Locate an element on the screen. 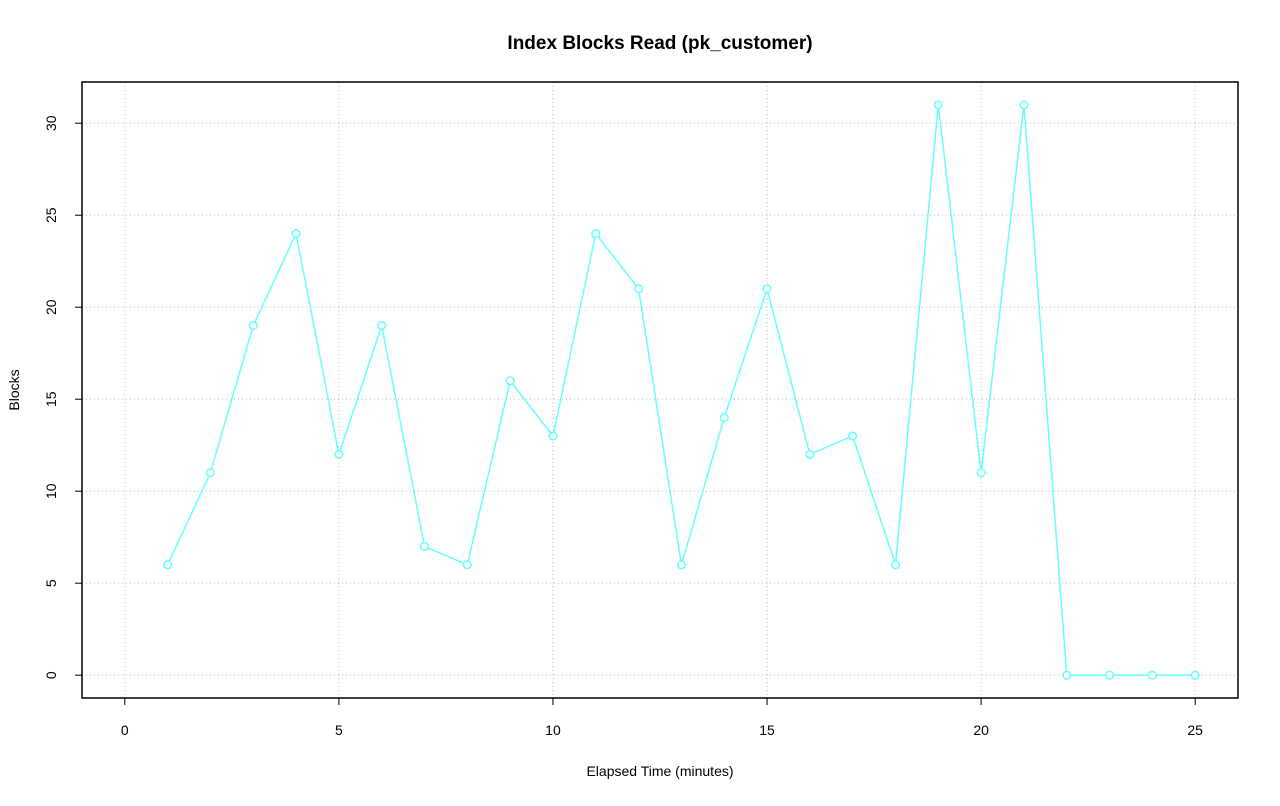 This screenshot has height=806, width=1280. y-tick-label: 15 is located at coordinates (51, 399).